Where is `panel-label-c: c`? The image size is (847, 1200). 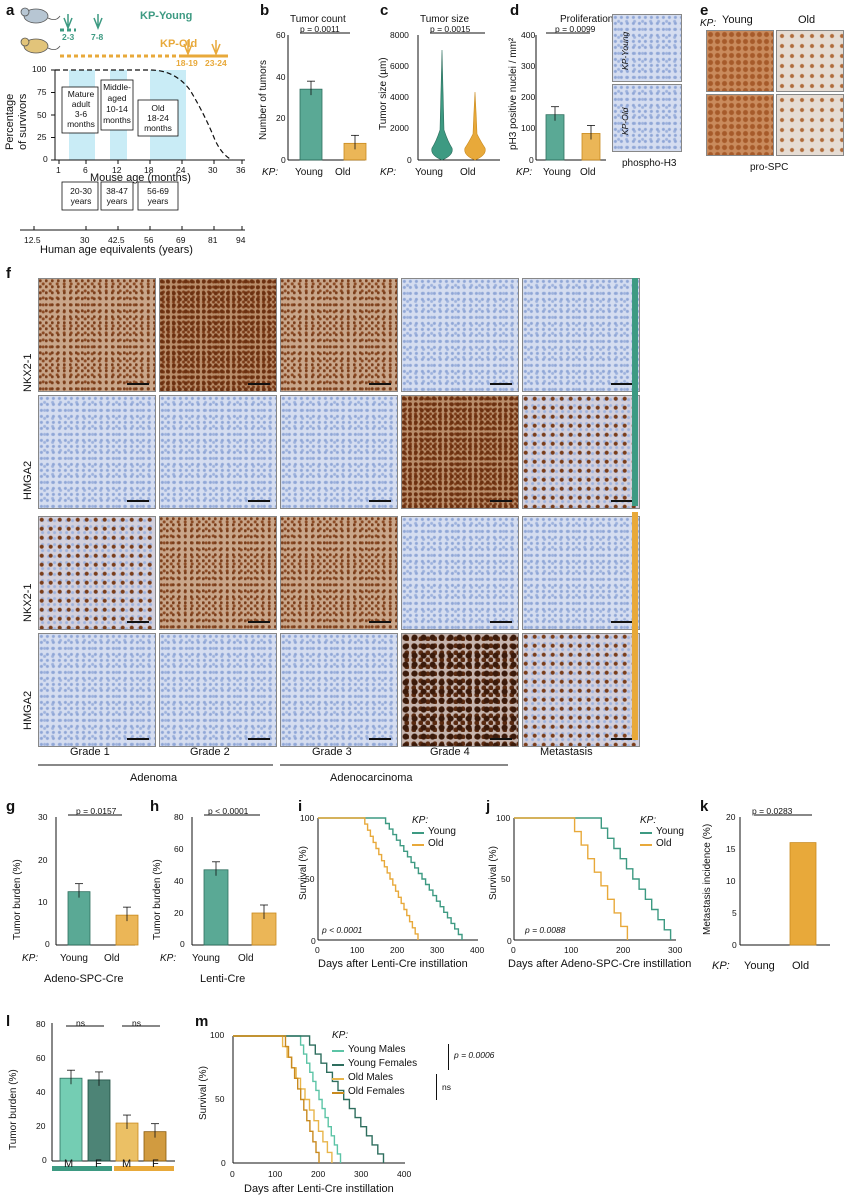 panel-label-c: c is located at coordinates (384, 10).